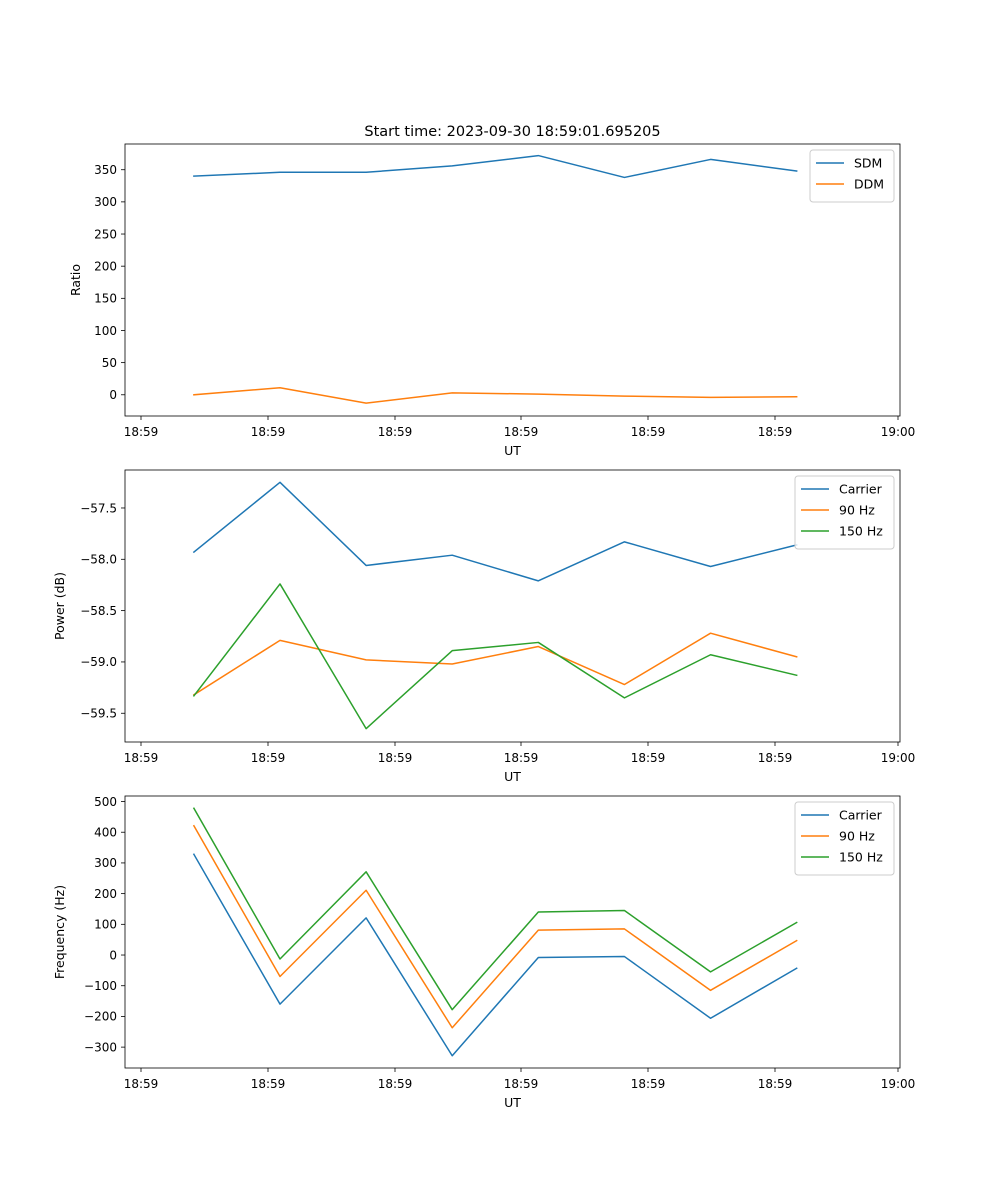 The image size is (1000, 1200). Describe the element at coordinates (100, 1017) in the screenshot. I see `y-tick-label: −200` at that location.